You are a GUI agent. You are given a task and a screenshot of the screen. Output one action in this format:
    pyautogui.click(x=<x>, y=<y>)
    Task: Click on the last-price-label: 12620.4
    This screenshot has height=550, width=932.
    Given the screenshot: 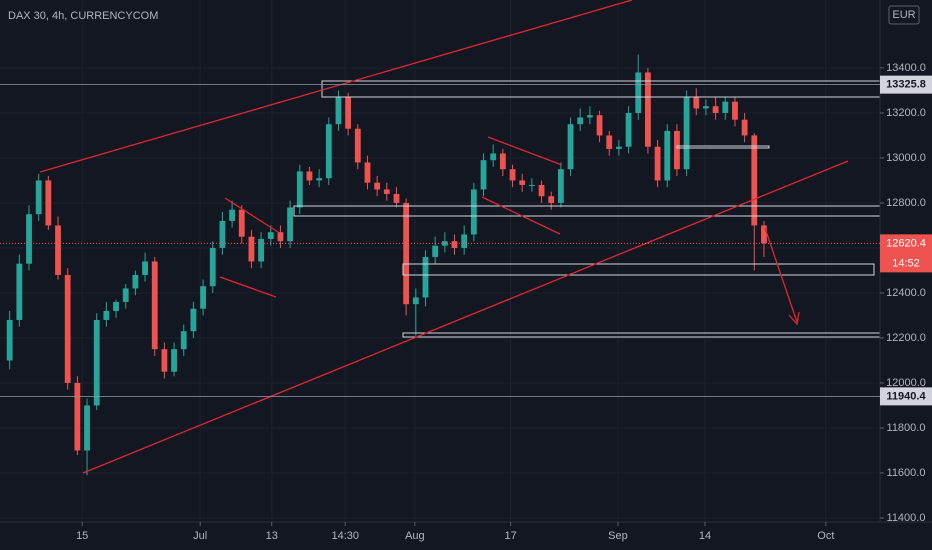 What is the action you would take?
    pyautogui.click(x=906, y=243)
    